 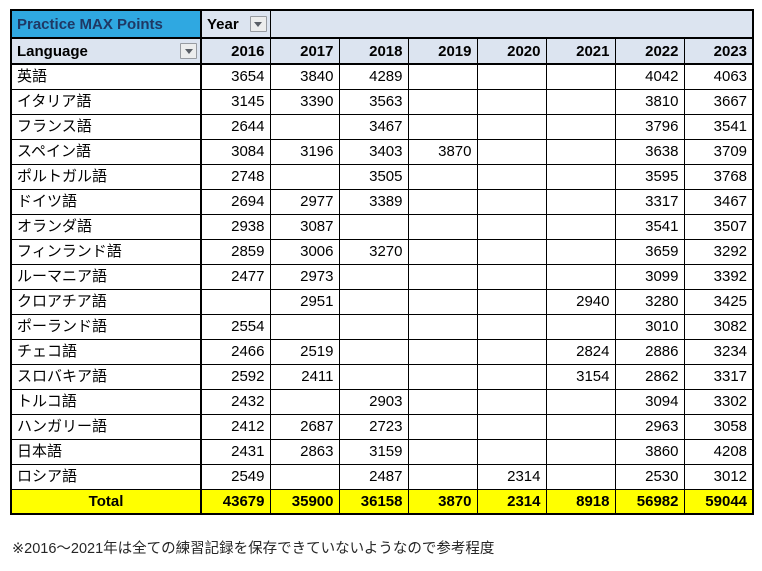 What do you see at coordinates (106, 376) in the screenshot?
I see `language-label: スロバキア語` at bounding box center [106, 376].